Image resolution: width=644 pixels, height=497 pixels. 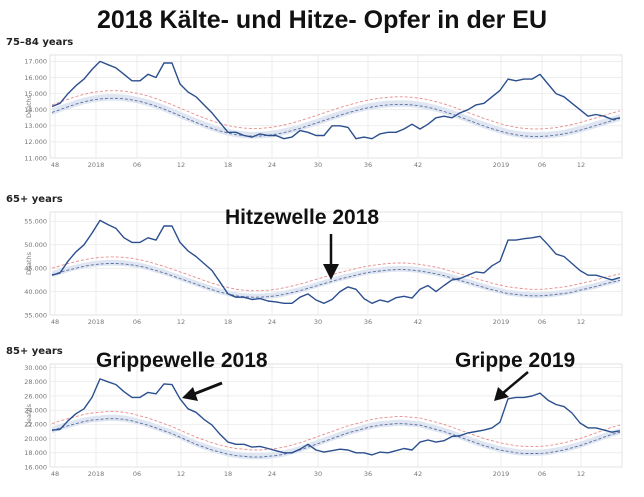 I want to click on y-tick-label: 40.000, so click(x=35, y=292).